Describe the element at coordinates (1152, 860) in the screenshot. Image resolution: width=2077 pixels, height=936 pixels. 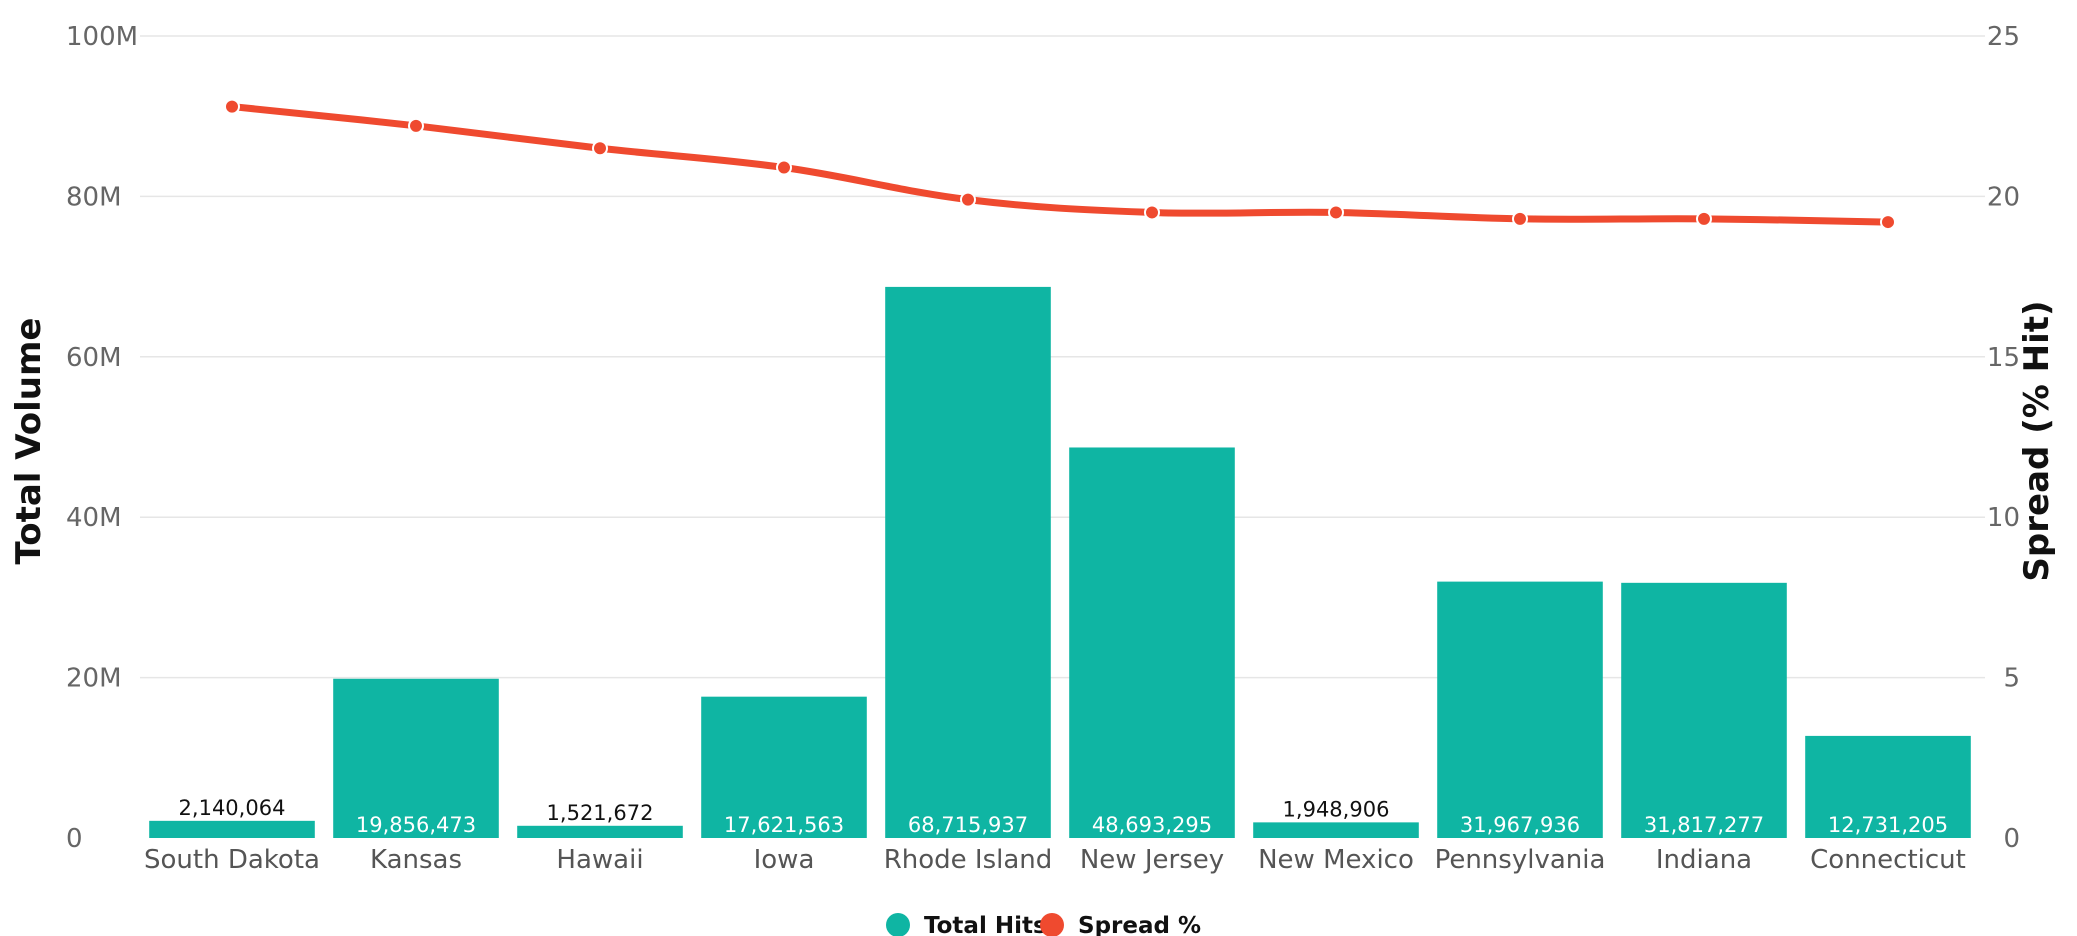
I see `category-label: New Jersey` at that location.